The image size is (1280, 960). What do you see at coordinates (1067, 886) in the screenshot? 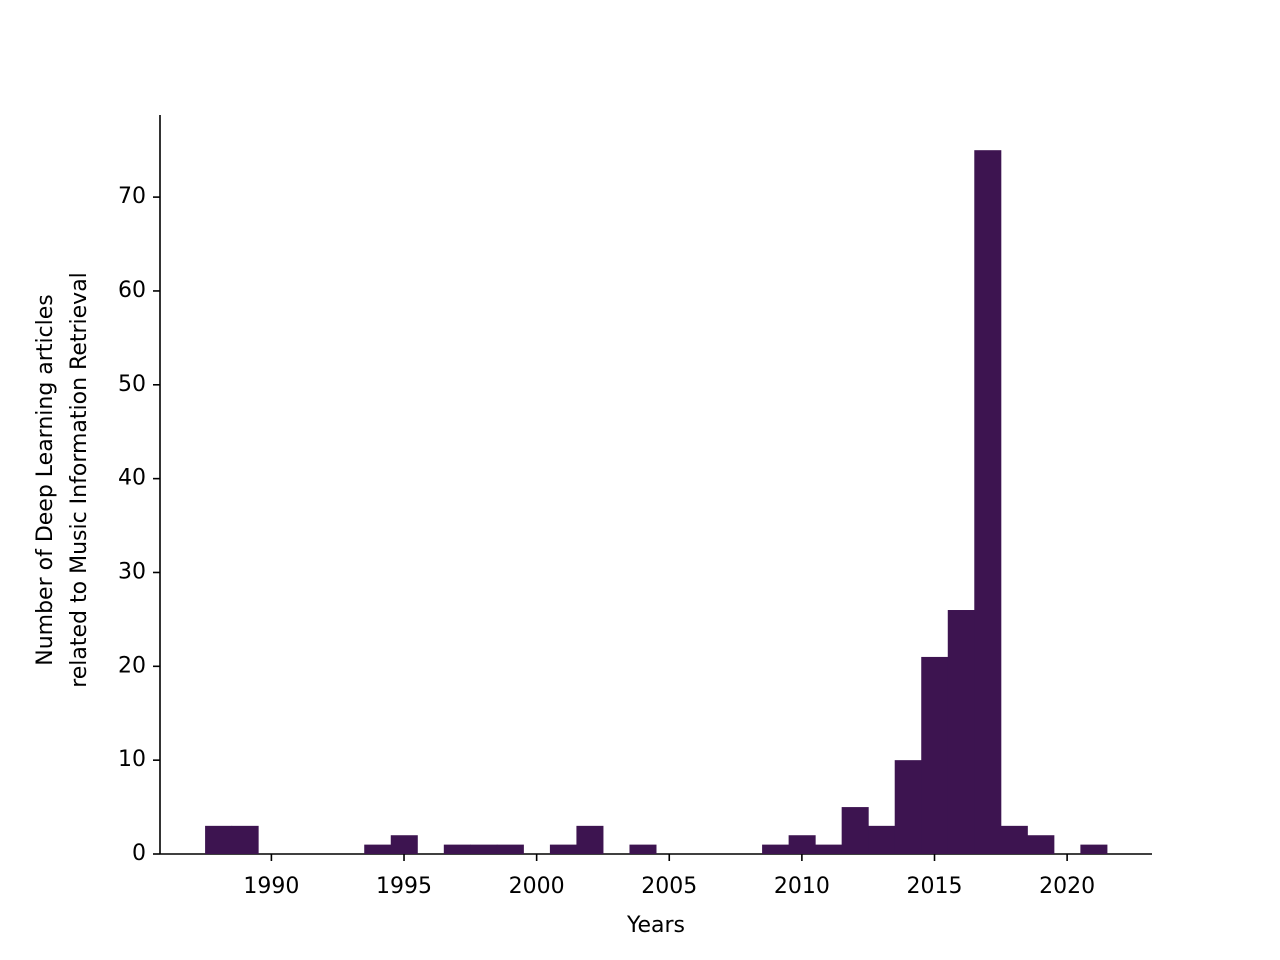
I see `x-tick-label: 2020` at bounding box center [1067, 886].